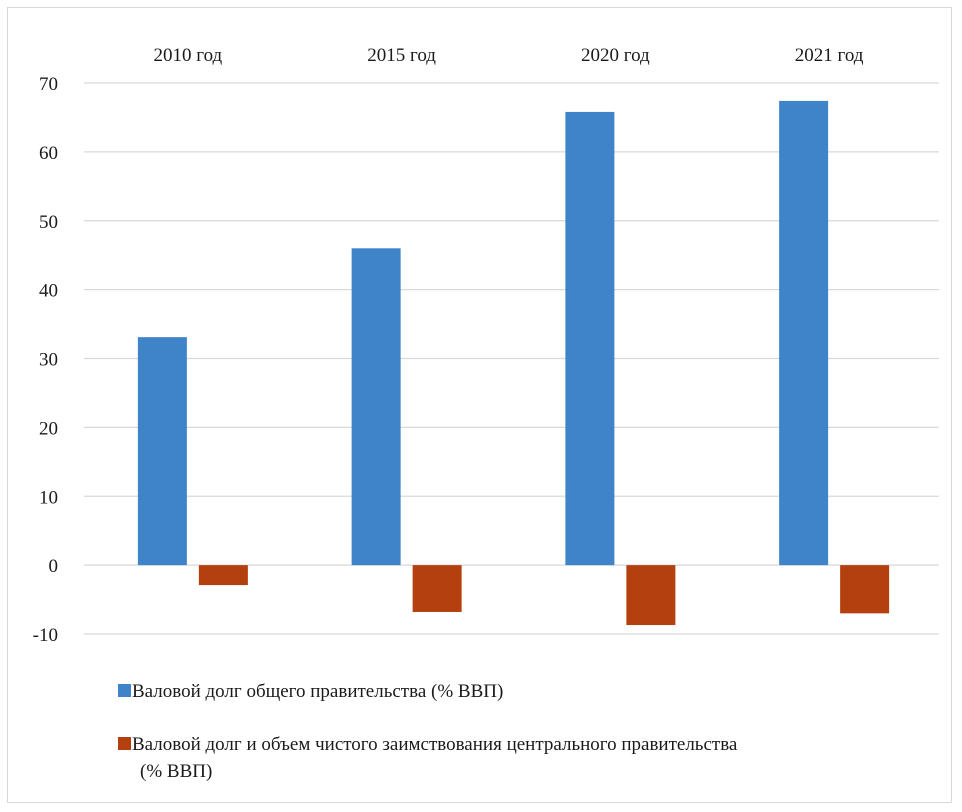 This screenshot has width=962, height=812. I want to click on category-label: 2021 год, so click(829, 55).